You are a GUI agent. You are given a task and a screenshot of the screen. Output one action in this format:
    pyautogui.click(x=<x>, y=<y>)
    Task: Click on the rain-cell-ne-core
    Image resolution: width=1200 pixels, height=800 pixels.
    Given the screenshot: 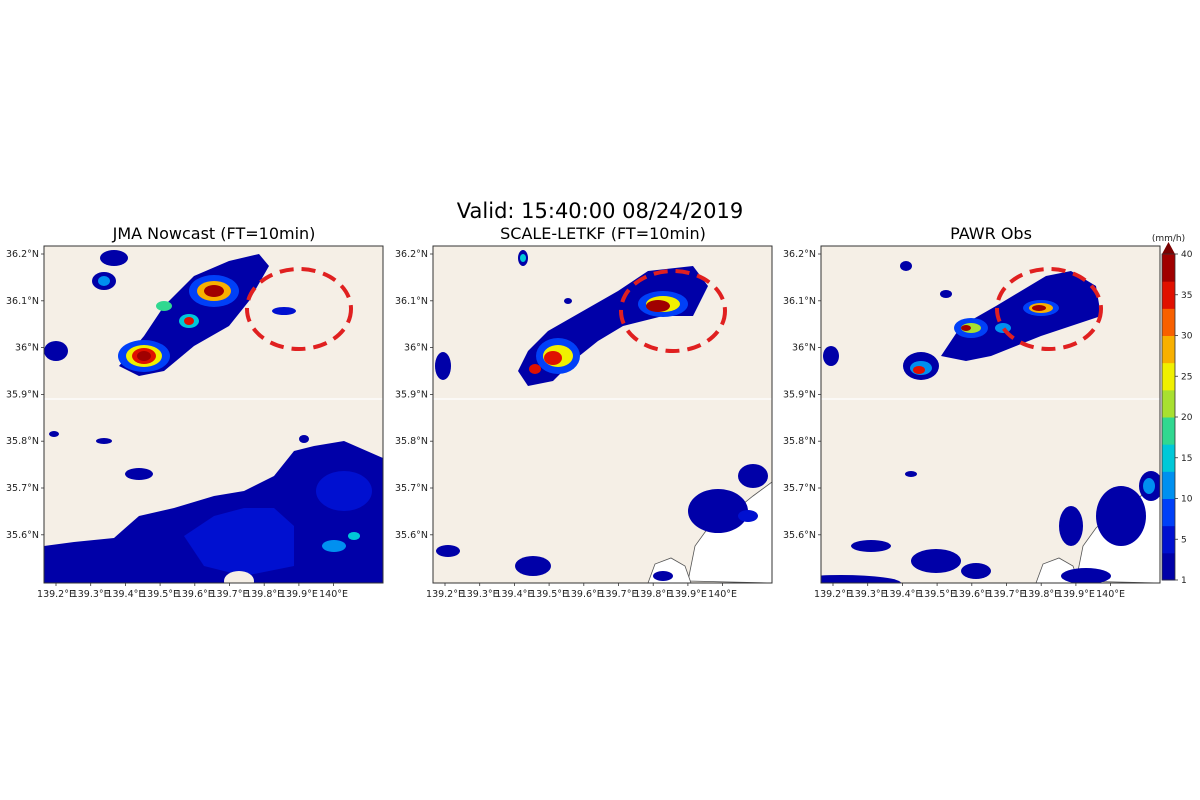 What is the action you would take?
    pyautogui.click(x=1039, y=308)
    